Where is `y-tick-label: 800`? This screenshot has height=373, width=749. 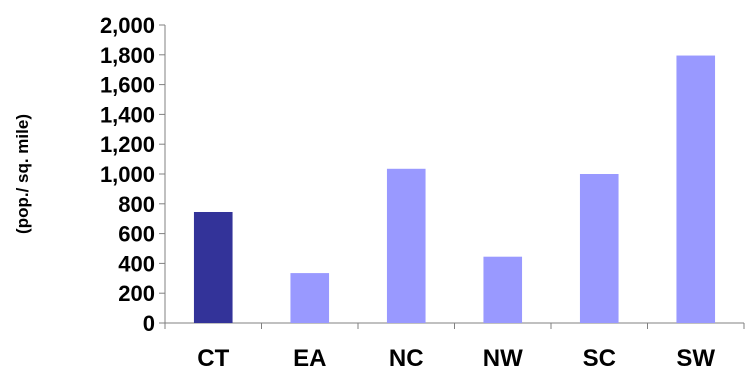 y-tick-label: 800 is located at coordinates (136, 204).